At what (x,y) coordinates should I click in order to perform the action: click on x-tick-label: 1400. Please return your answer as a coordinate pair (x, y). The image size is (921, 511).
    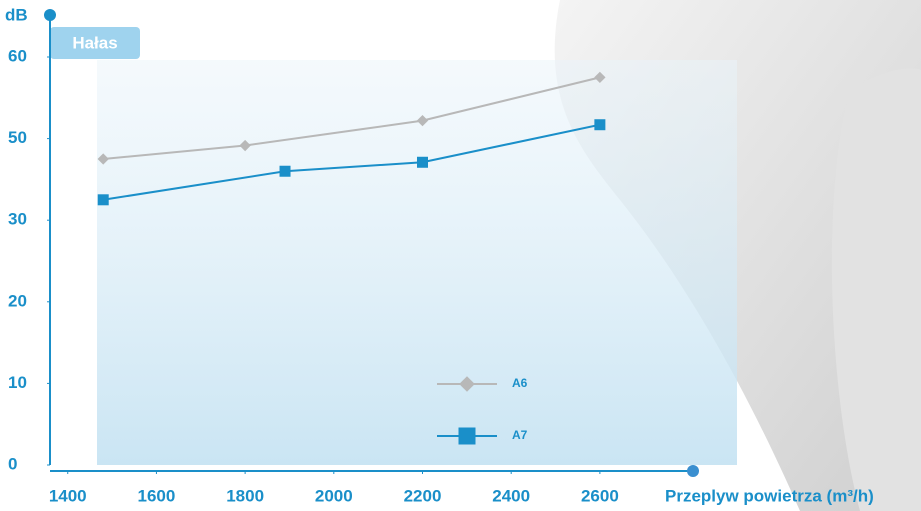
    Looking at the image, I should click on (68, 495).